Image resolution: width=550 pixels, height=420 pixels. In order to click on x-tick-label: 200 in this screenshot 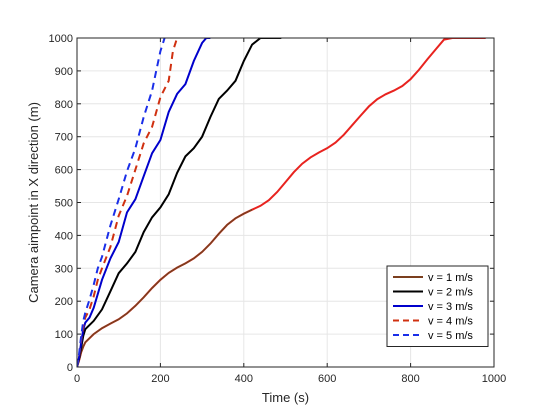, I will do `click(160, 379)`.